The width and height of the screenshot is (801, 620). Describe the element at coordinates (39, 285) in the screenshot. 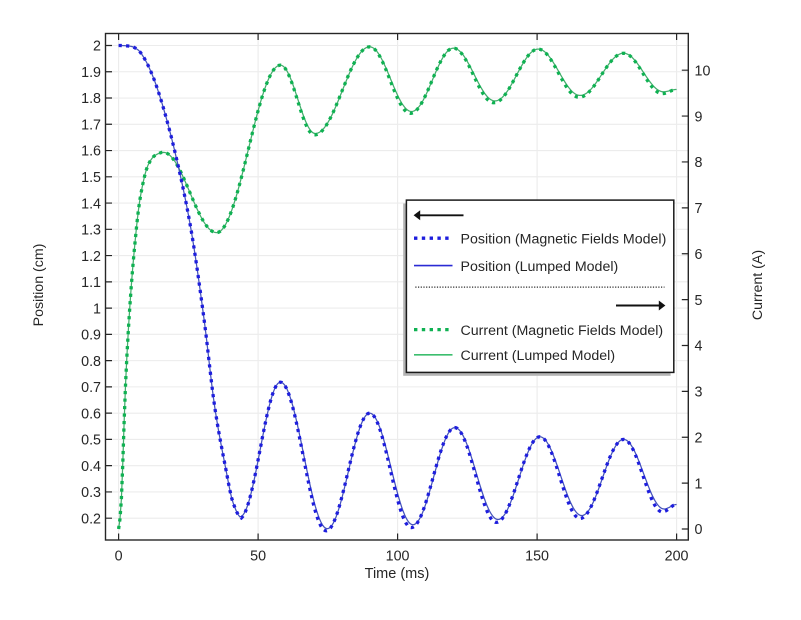

I see `svg-text: Position (cm)` at that location.